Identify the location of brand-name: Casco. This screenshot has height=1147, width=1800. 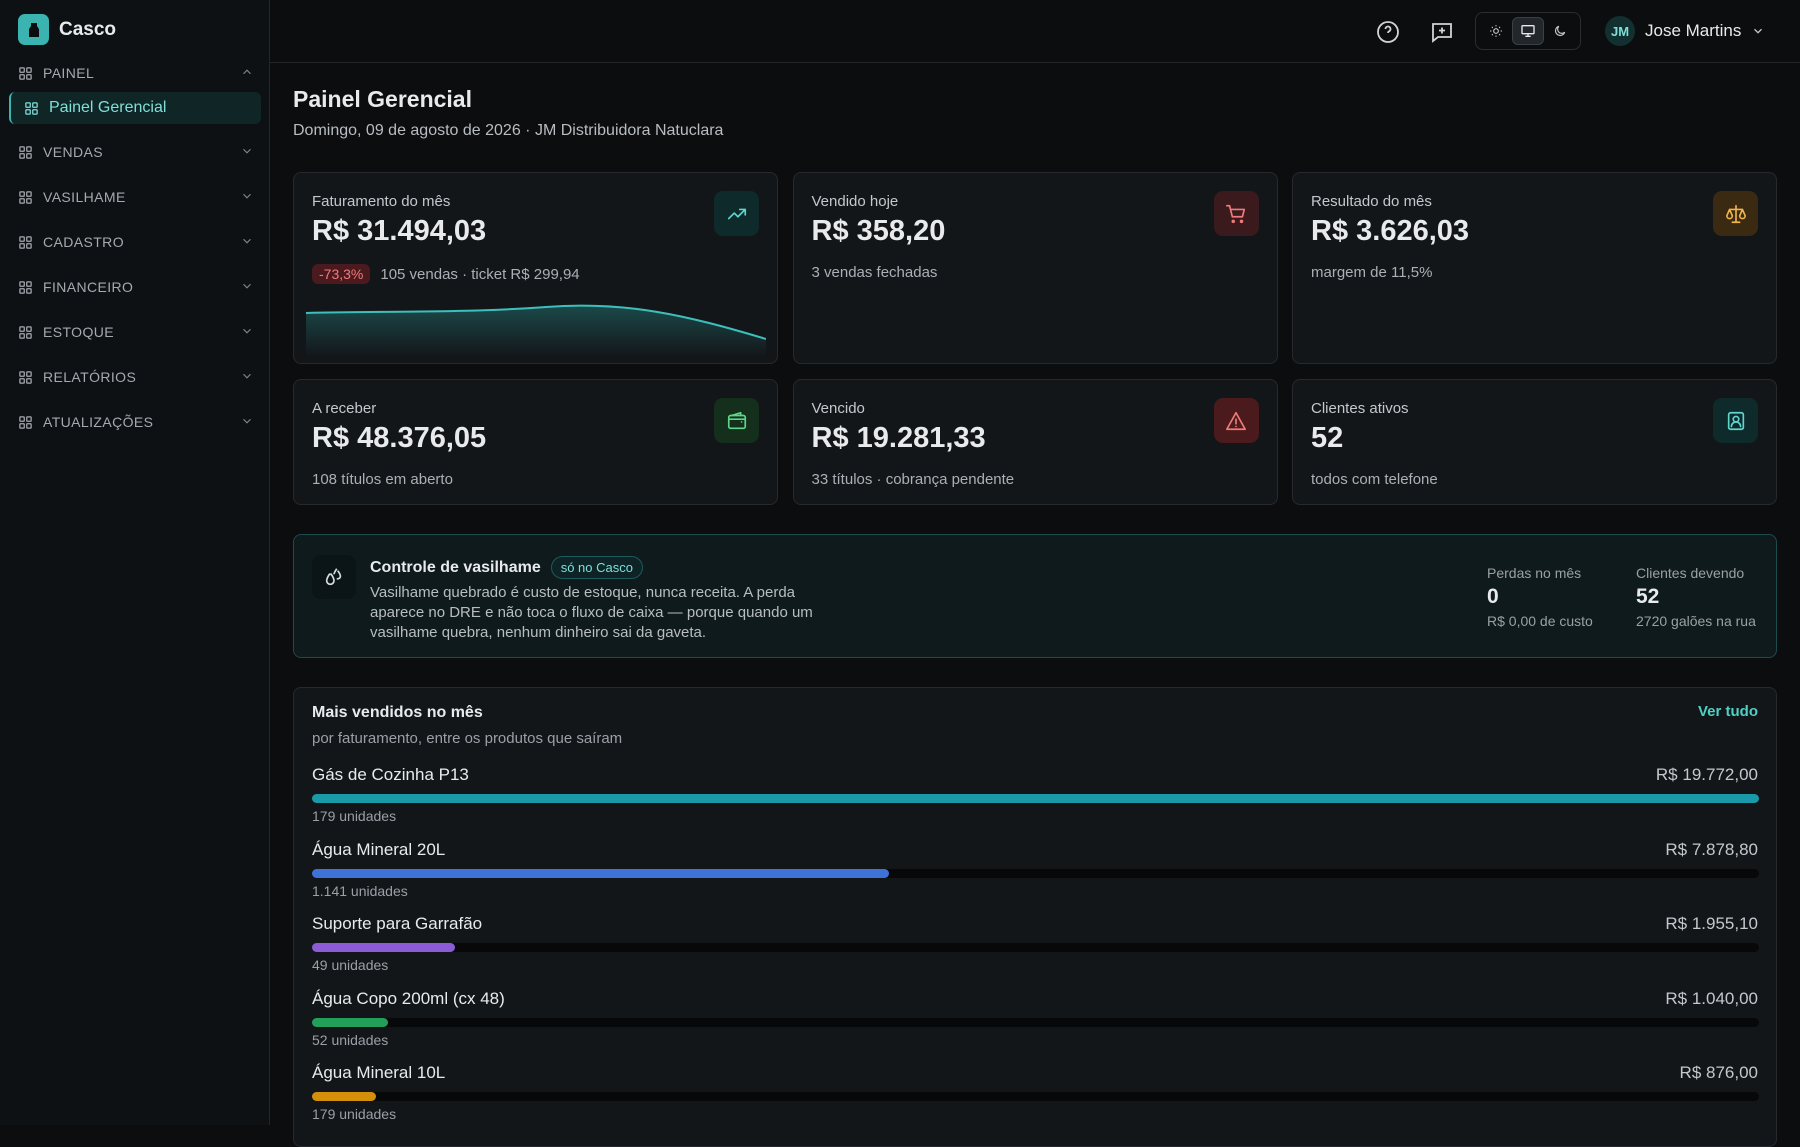
(88, 29).